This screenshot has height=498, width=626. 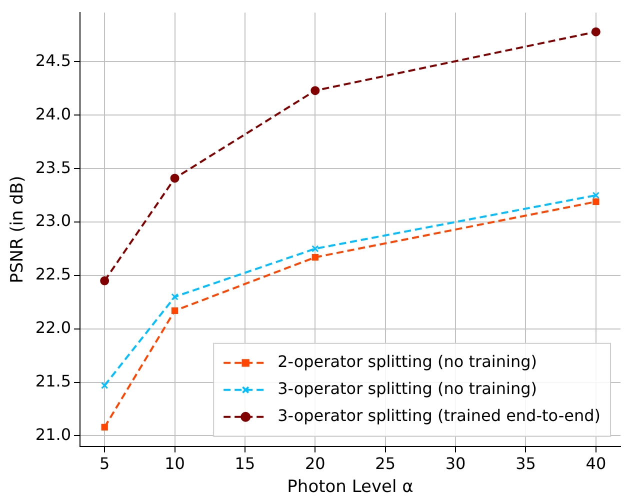 What do you see at coordinates (315, 464) in the screenshot?
I see `x-tick-label: 20` at bounding box center [315, 464].